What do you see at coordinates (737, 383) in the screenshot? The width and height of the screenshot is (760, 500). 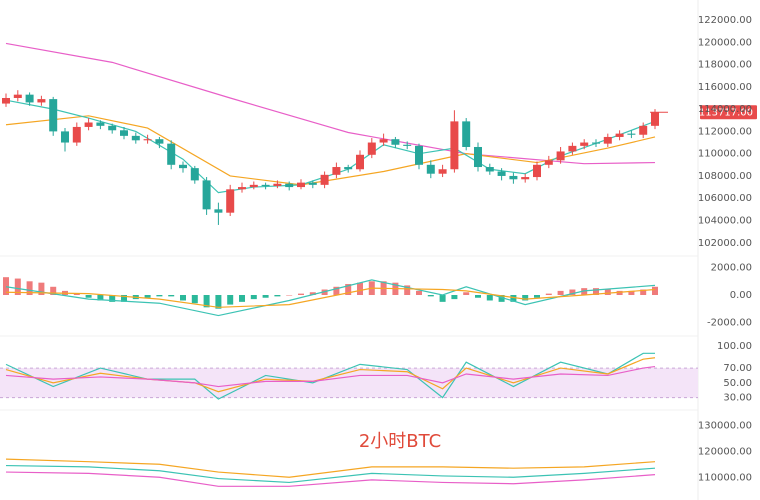 I see `y-tick-label: 50.00` at bounding box center [737, 383].